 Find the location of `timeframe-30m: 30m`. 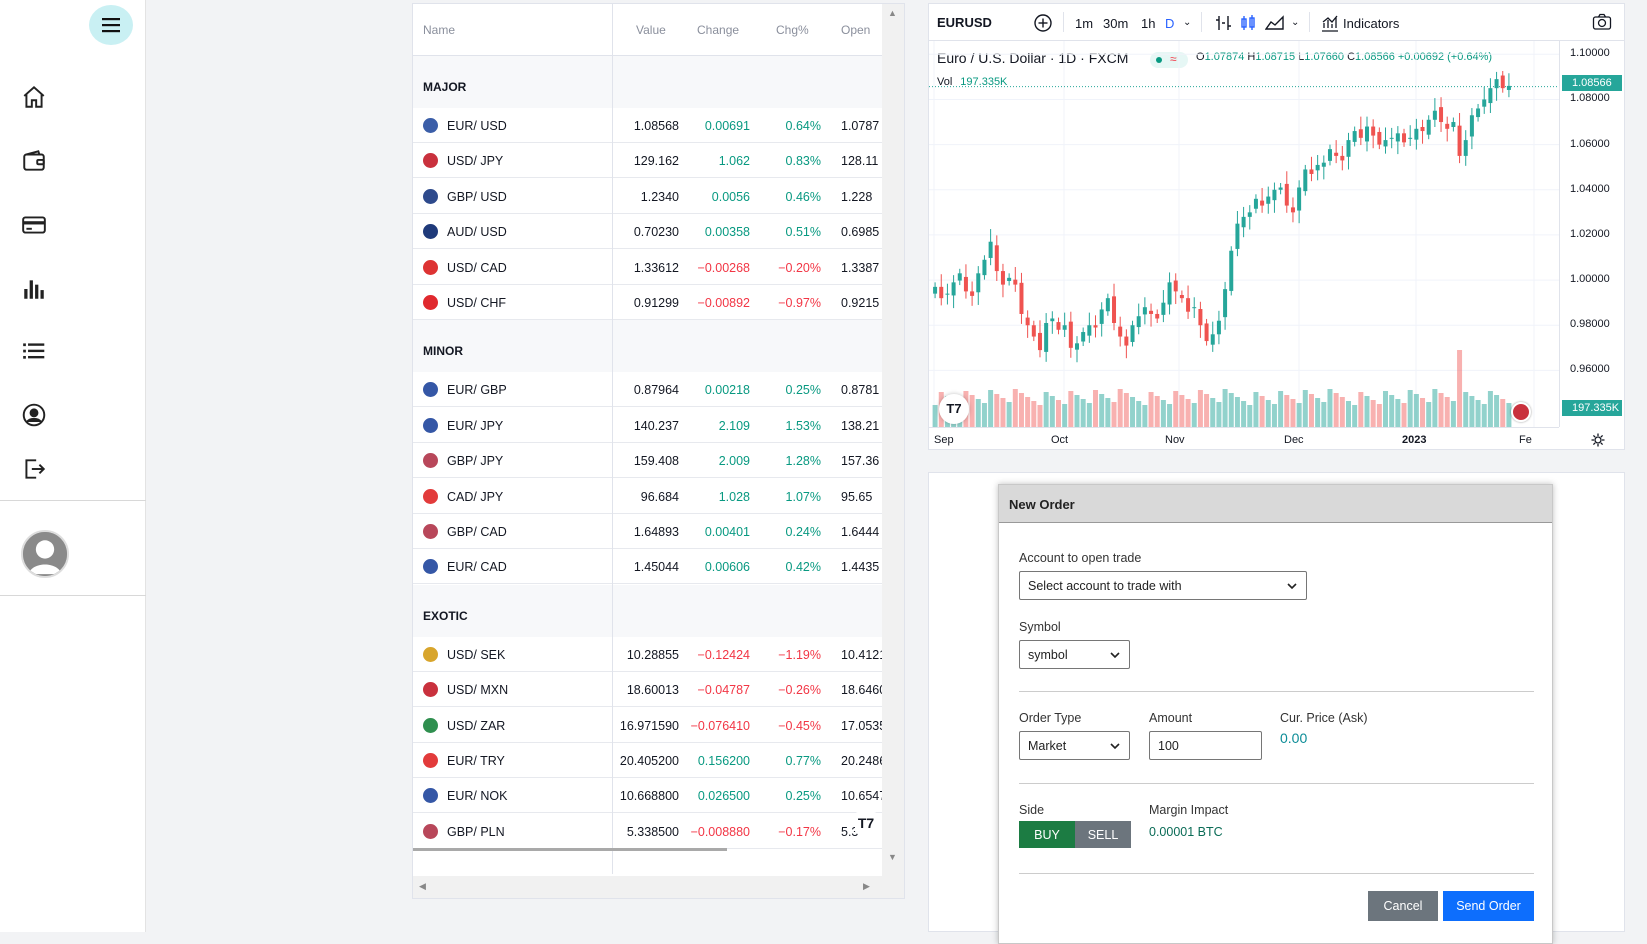

timeframe-30m: 30m is located at coordinates (1116, 23).